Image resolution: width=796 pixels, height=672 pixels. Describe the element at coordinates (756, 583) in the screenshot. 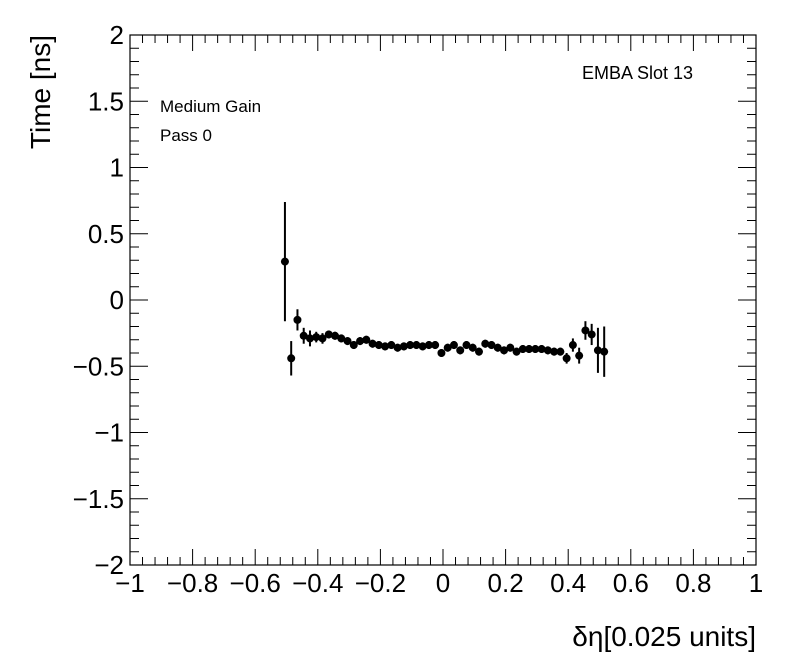

I see `x-tick-label: 1` at that location.